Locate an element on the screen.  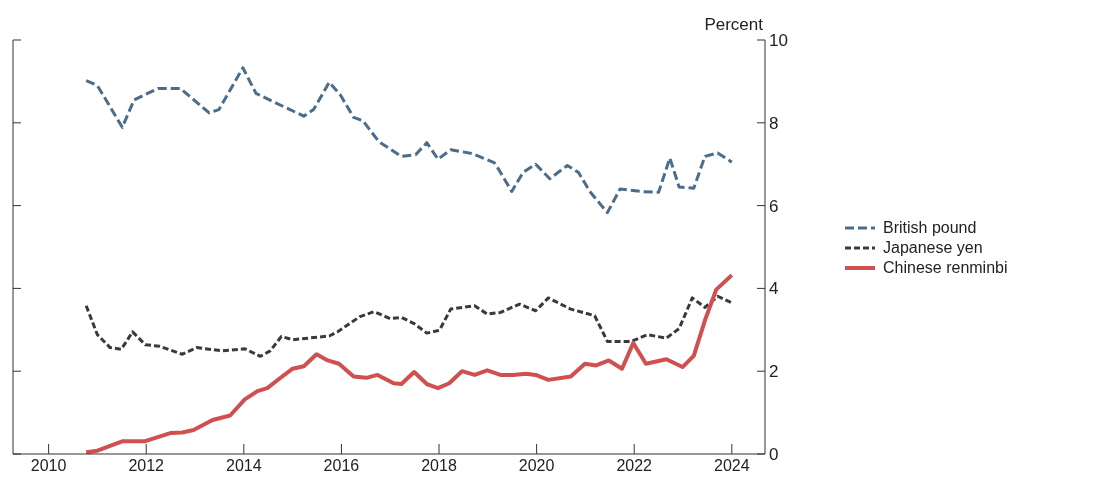
x-tick-label: 2016 is located at coordinates (341, 466).